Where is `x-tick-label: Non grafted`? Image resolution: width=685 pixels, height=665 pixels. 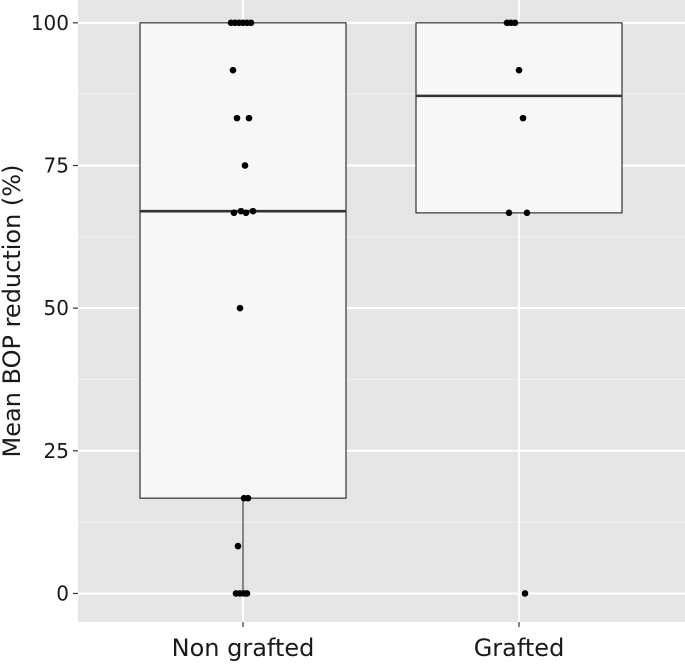 x-tick-label: Non grafted is located at coordinates (243, 648).